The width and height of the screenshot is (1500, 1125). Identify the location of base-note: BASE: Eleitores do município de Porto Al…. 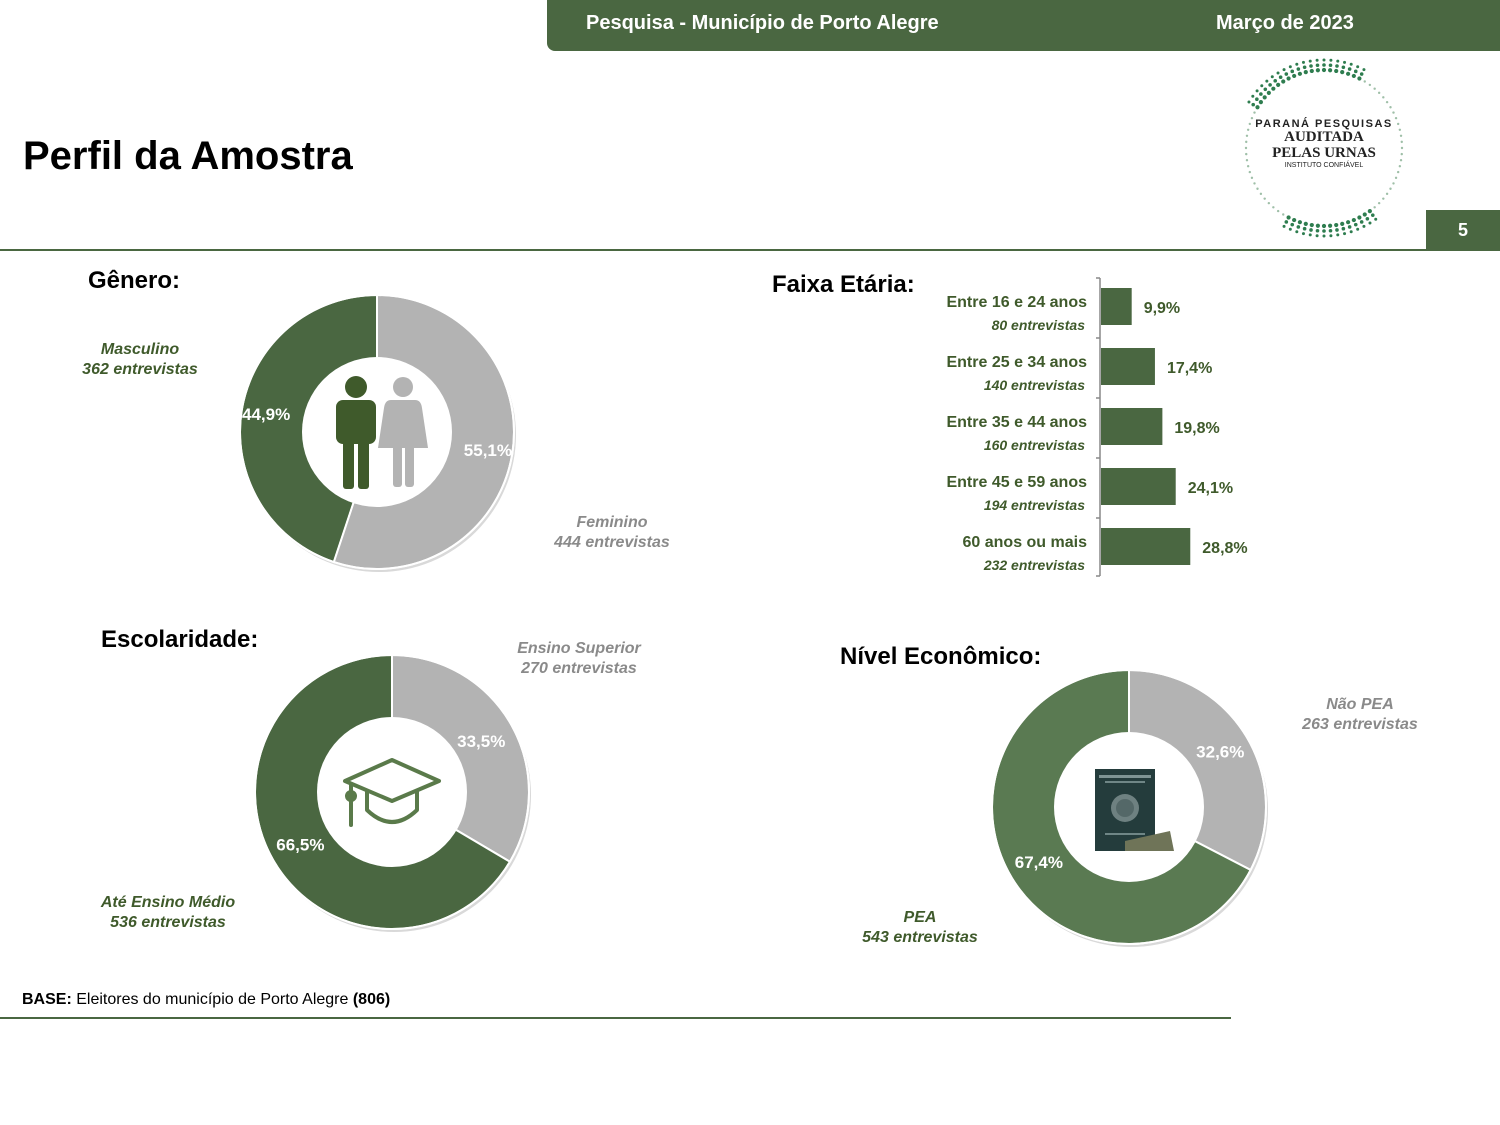
(206, 999).